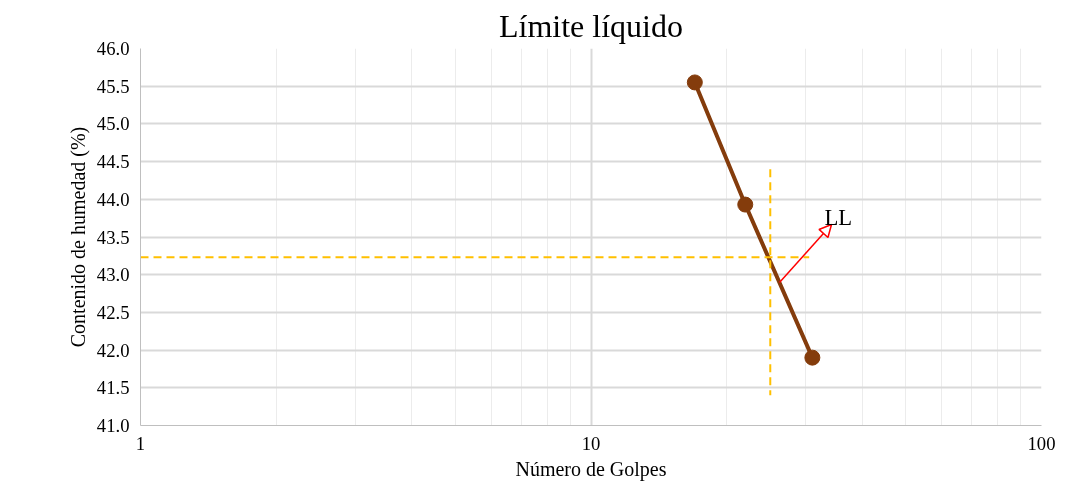  What do you see at coordinates (838, 217) in the screenshot?
I see `annotation: LL` at bounding box center [838, 217].